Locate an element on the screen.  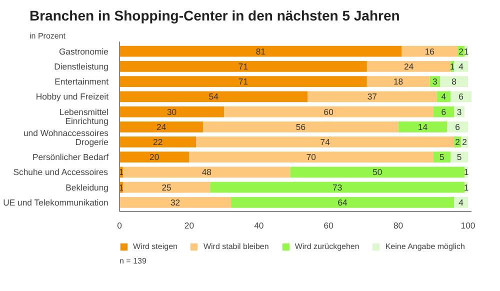
y-tick-label: Lebensmittel is located at coordinates (84, 111).